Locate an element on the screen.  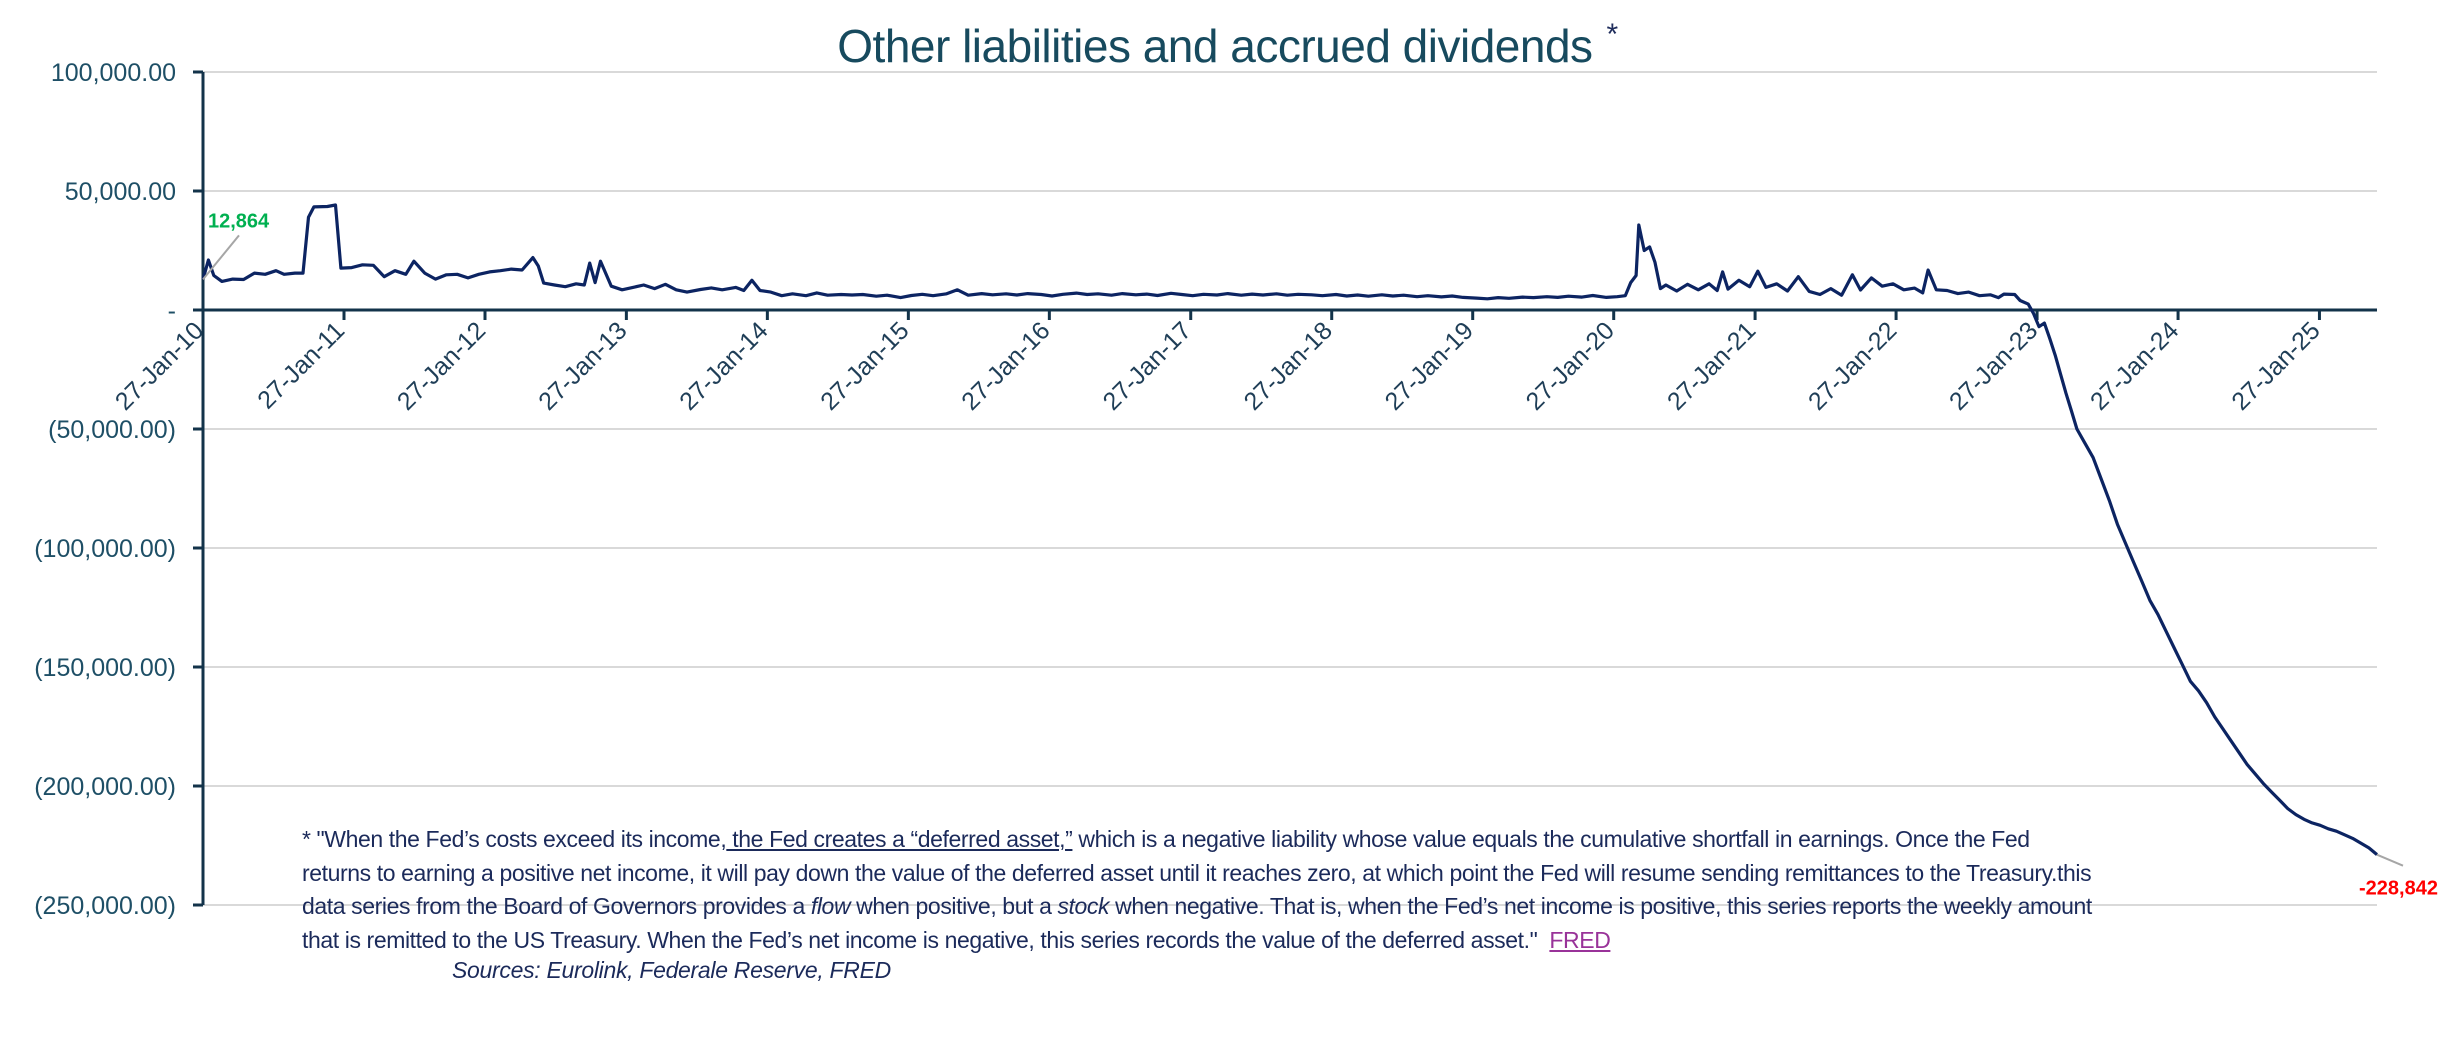
y-tick-label: (250,000.00) is located at coordinates (105, 906).